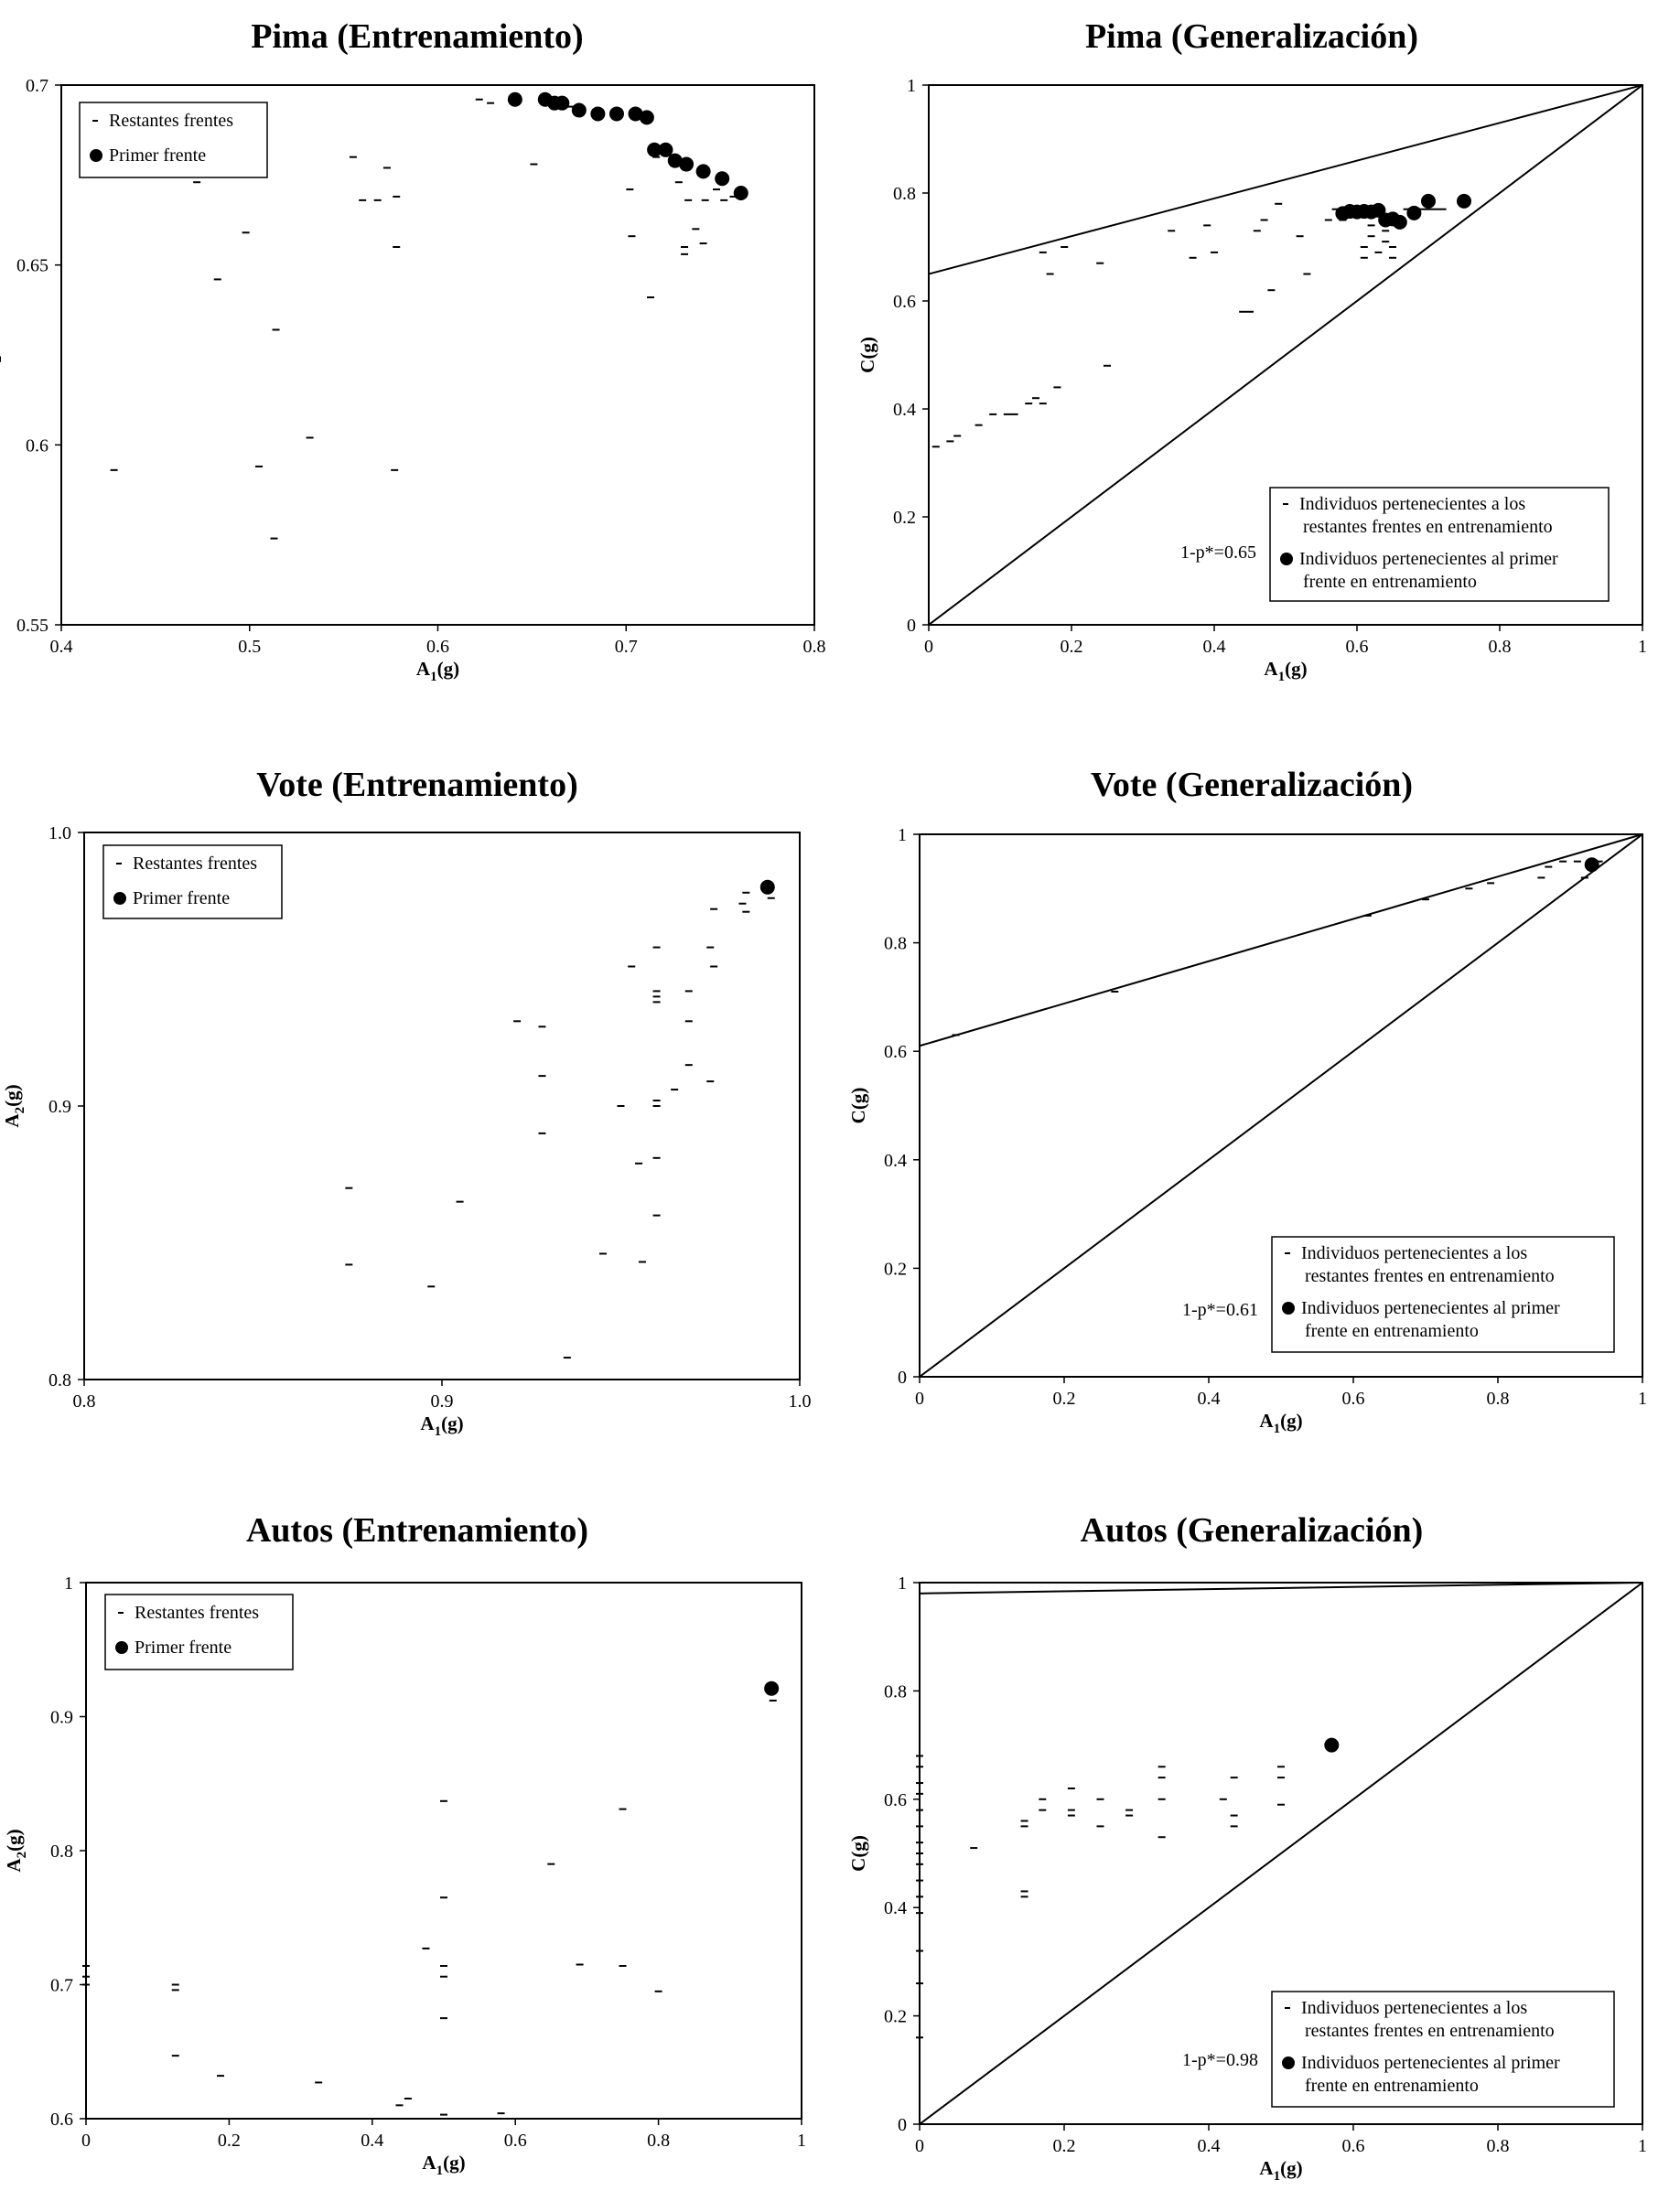  I want to click on threshold-reference-line, so click(1281, 940).